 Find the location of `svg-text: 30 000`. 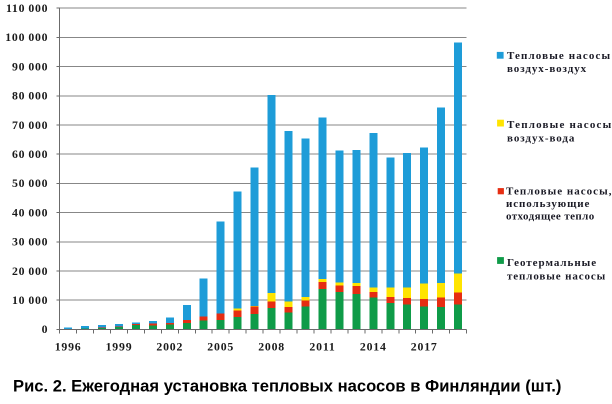

svg-text: 30 000 is located at coordinates (30, 242).